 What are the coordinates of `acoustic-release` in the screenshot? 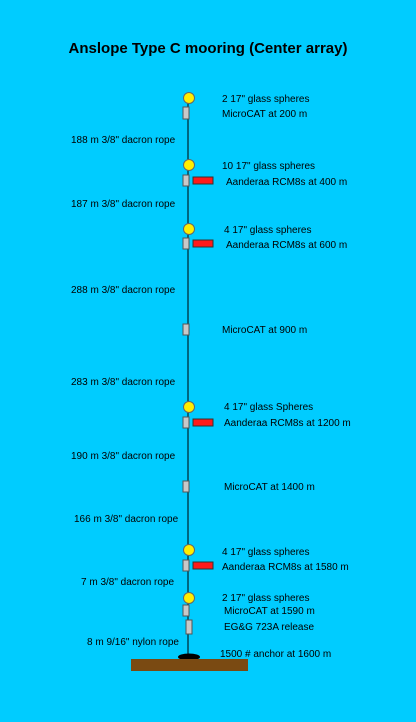 It's located at (189, 627).